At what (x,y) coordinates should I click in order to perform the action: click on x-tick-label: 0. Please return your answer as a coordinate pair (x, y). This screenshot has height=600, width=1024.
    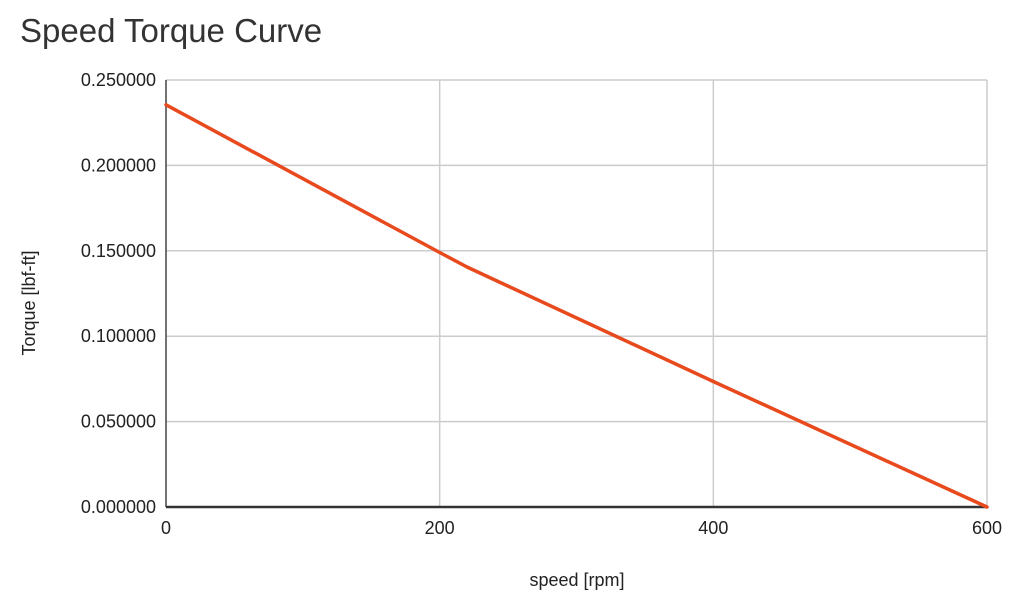
    Looking at the image, I should click on (166, 528).